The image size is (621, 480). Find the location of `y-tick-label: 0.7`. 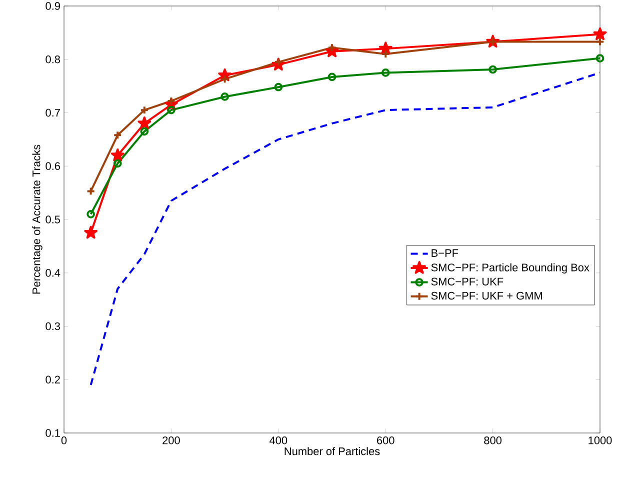

y-tick-label: 0.7 is located at coordinates (53, 112).